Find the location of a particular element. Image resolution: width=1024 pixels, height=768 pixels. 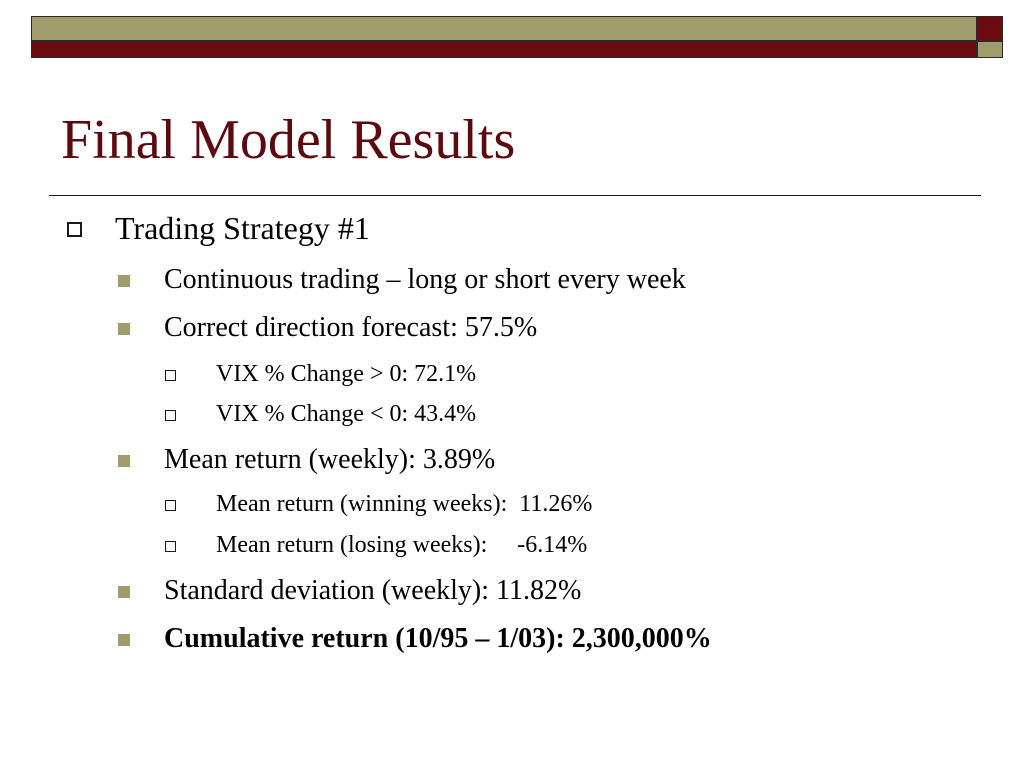

header-square-olive is located at coordinates (990, 49).